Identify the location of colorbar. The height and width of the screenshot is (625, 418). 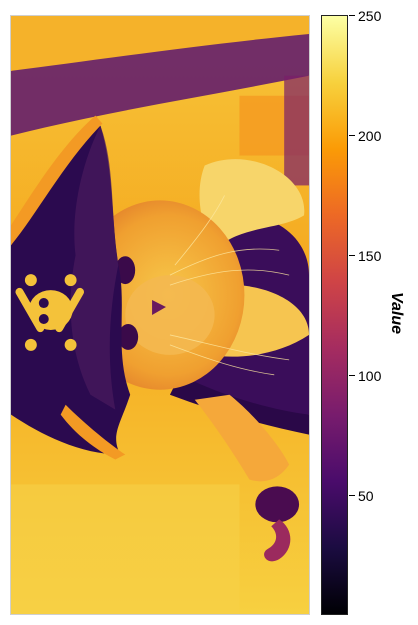
(334, 315).